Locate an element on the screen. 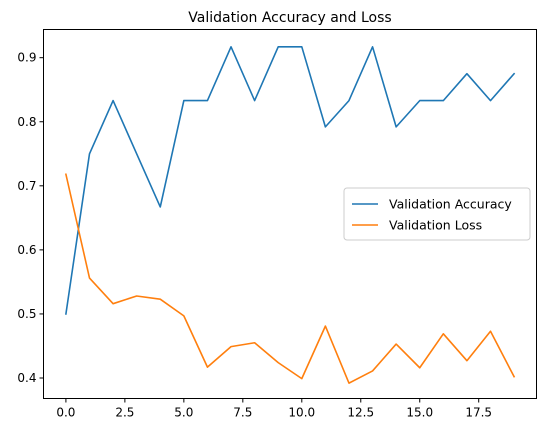 The height and width of the screenshot is (433, 547). chart-title: Validation Accuracy and Loss is located at coordinates (289, 18).